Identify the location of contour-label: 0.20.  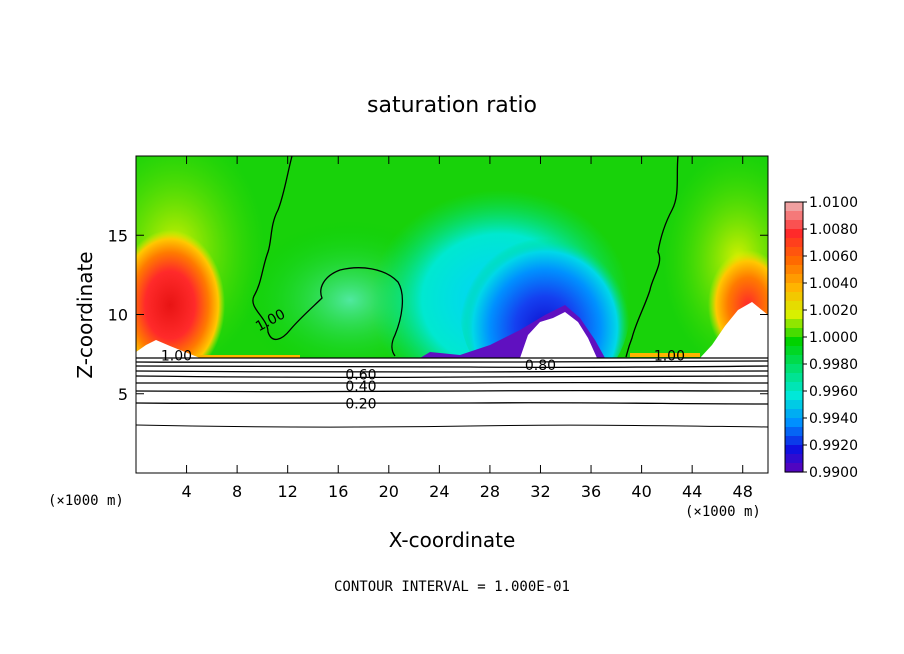
(360, 404).